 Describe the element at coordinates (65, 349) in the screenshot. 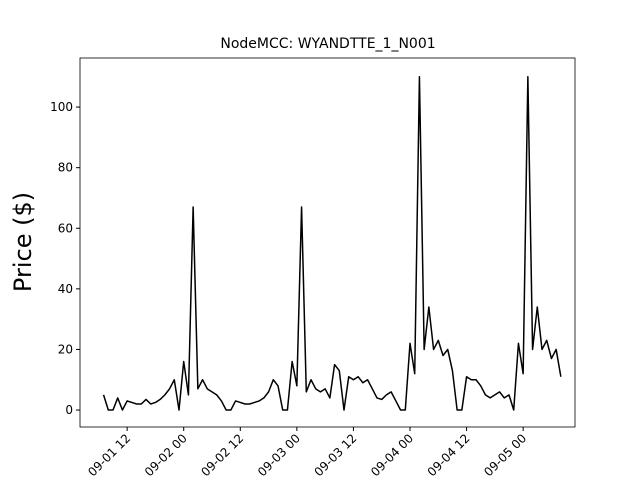

I see `y-tick-label: 20` at that location.